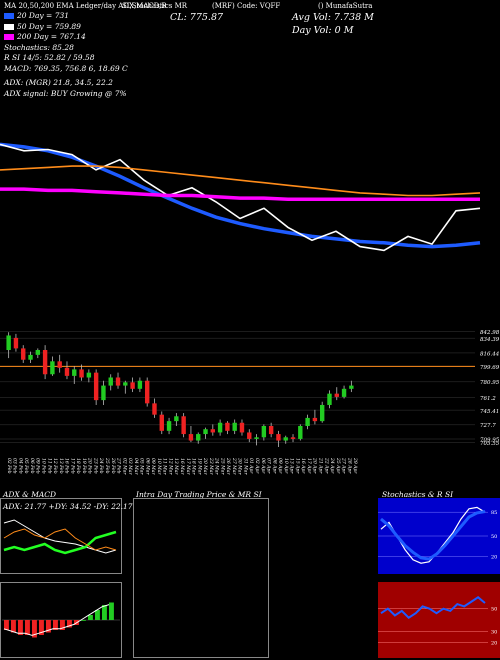  I want to click on x-tick-label: 10 Apr, so click(286, 466).